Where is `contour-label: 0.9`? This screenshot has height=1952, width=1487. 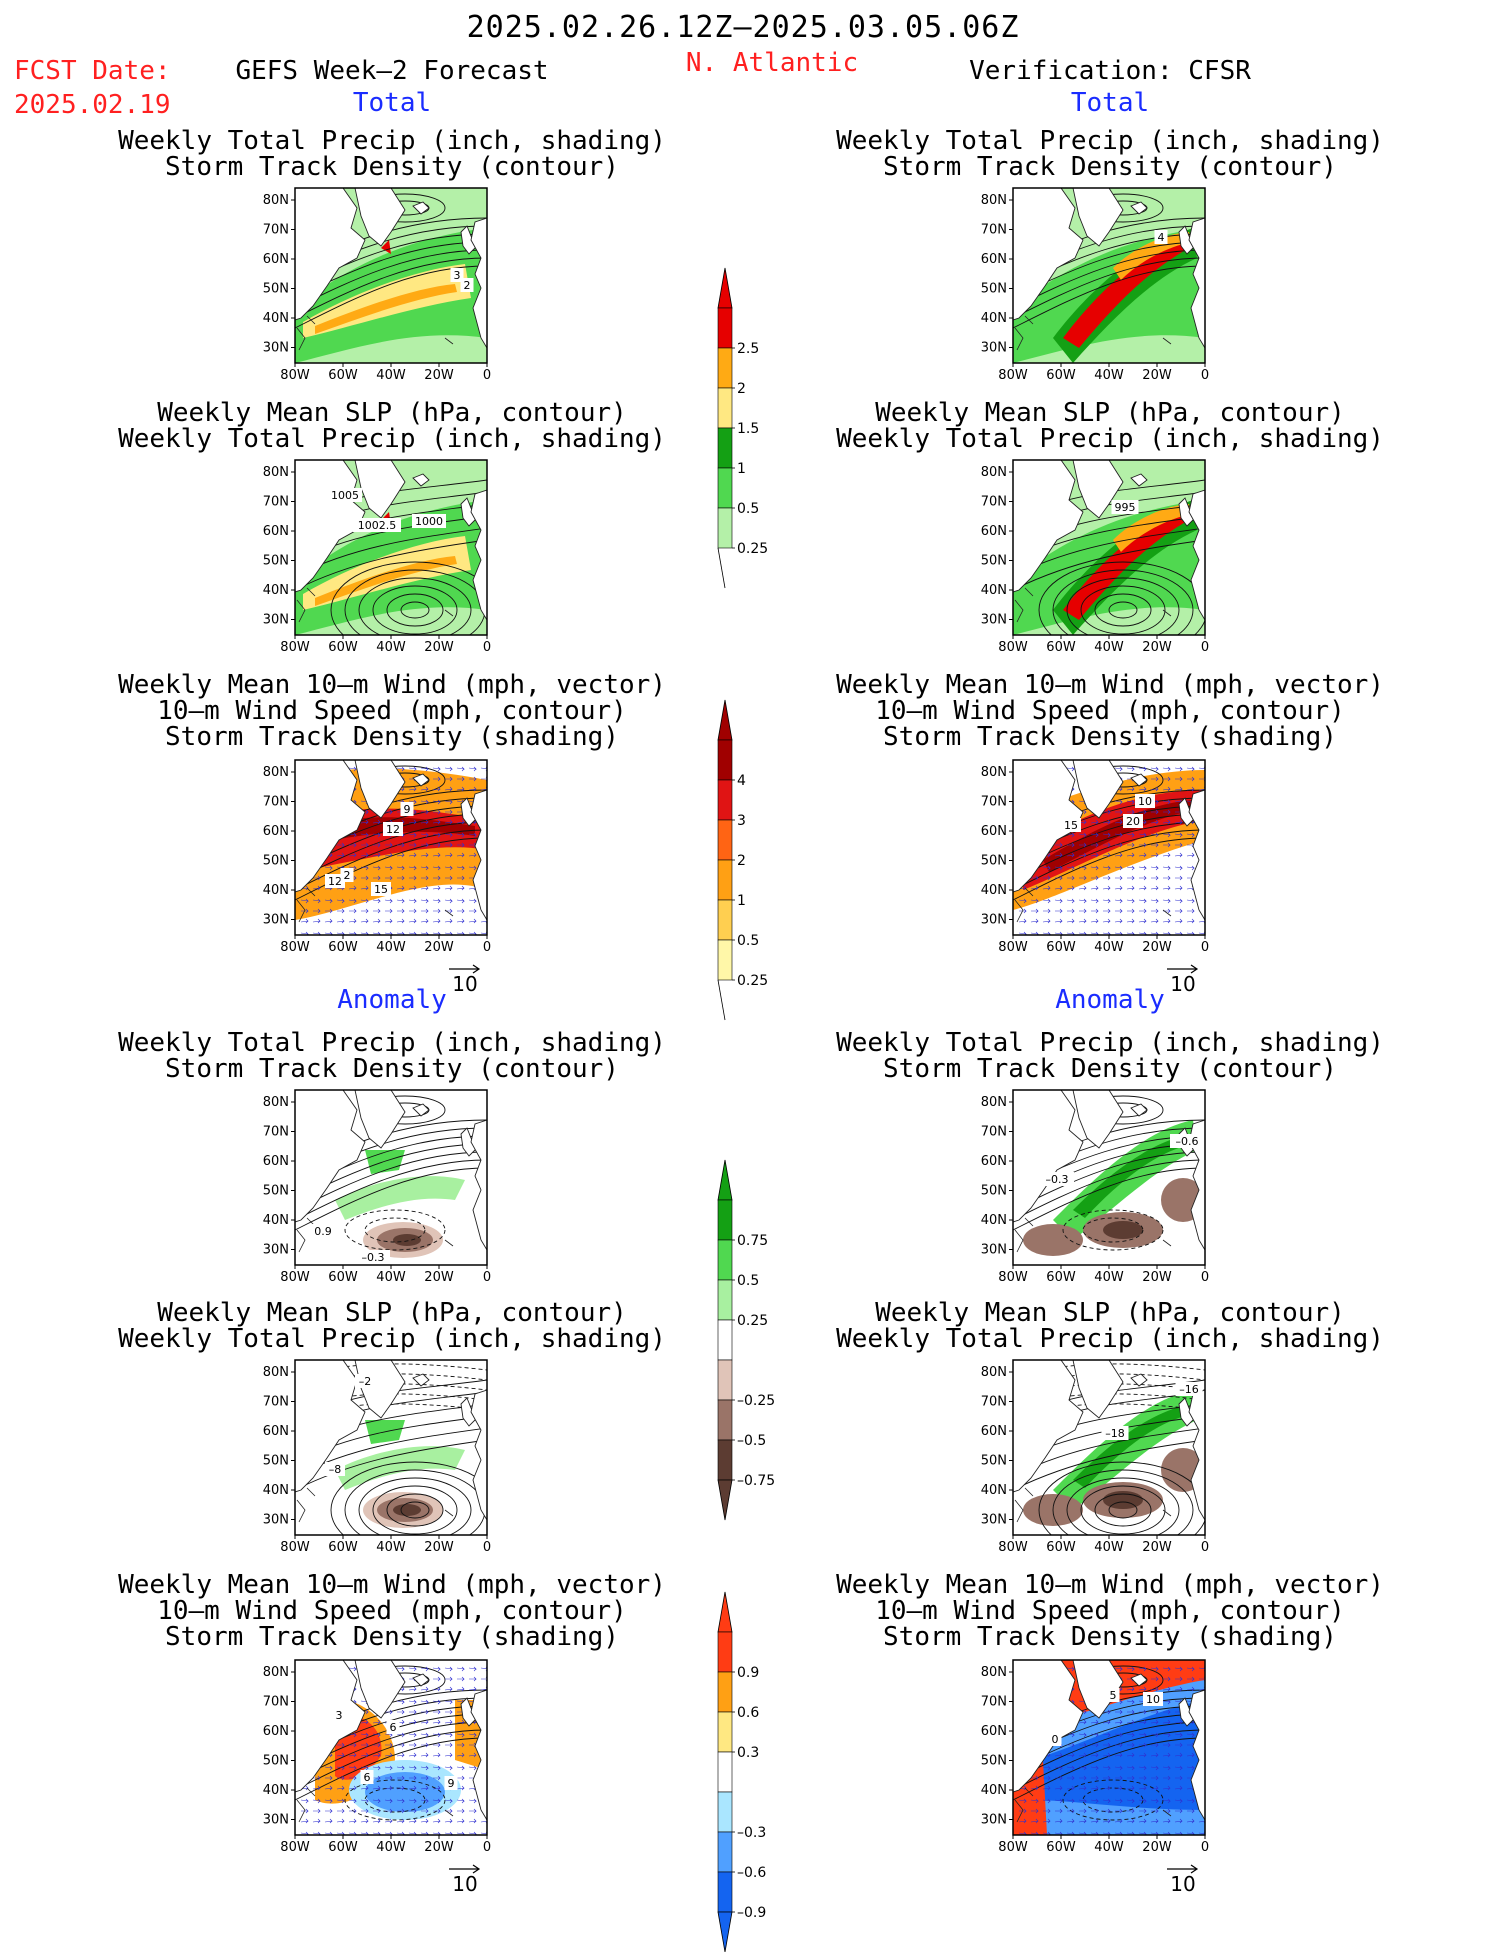 contour-label: 0.9 is located at coordinates (323, 1231).